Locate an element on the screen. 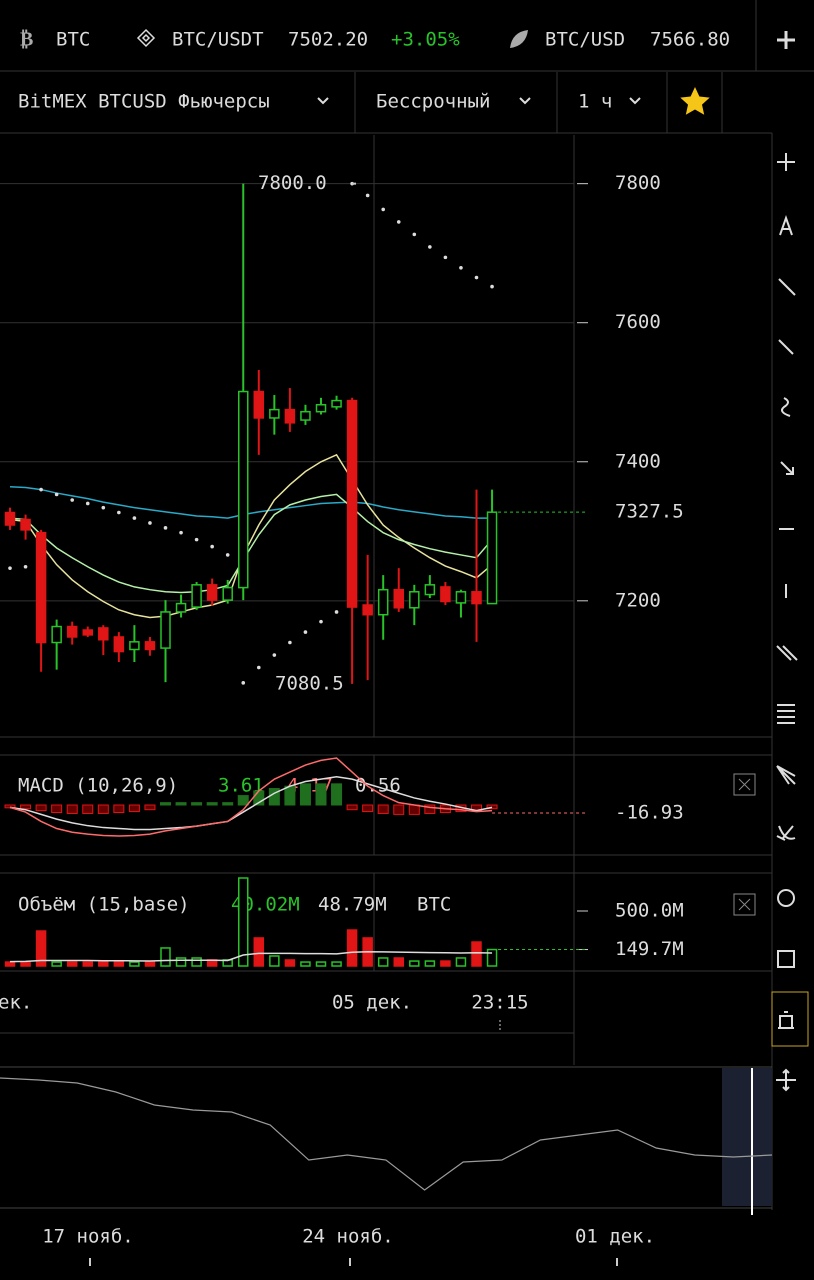 The width and height of the screenshot is (814, 1280). ticker-symbol: BTC/USD is located at coordinates (585, 40).